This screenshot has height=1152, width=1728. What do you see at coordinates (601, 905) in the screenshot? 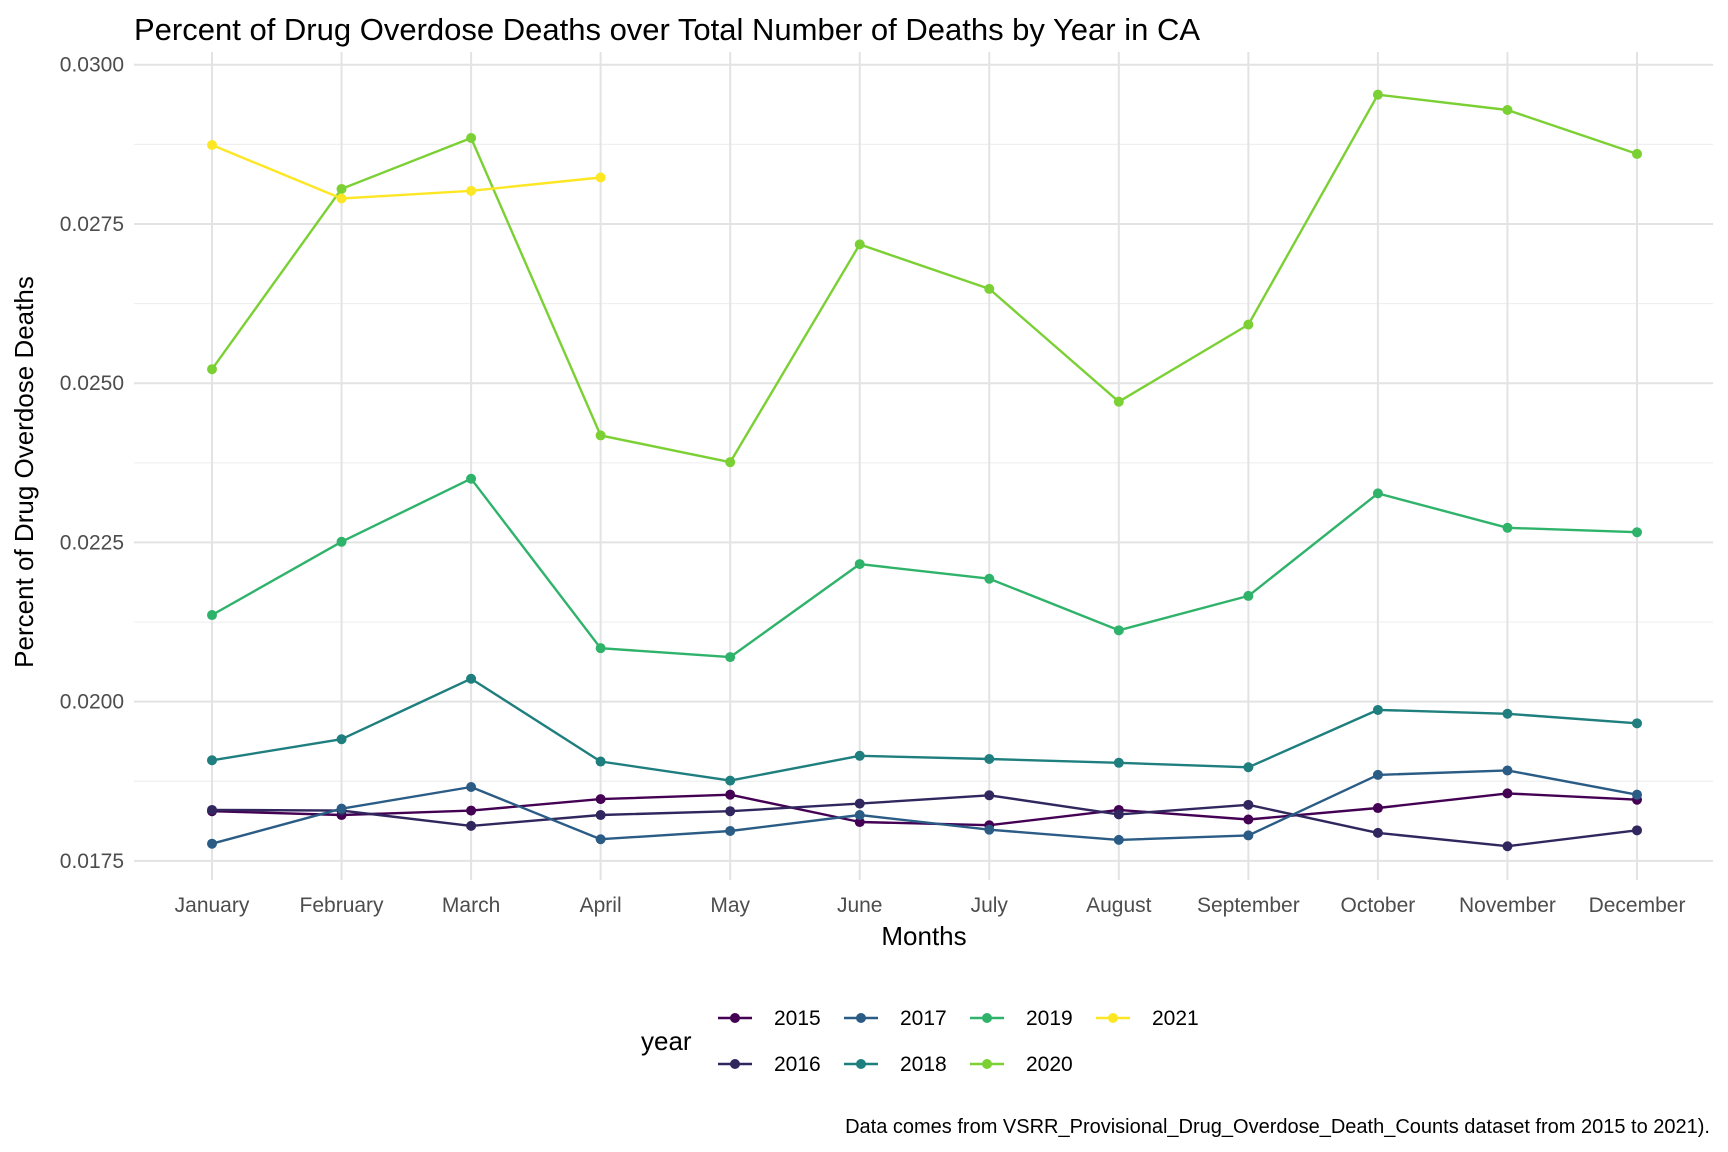
I see `x-tick-label: April` at bounding box center [601, 905].